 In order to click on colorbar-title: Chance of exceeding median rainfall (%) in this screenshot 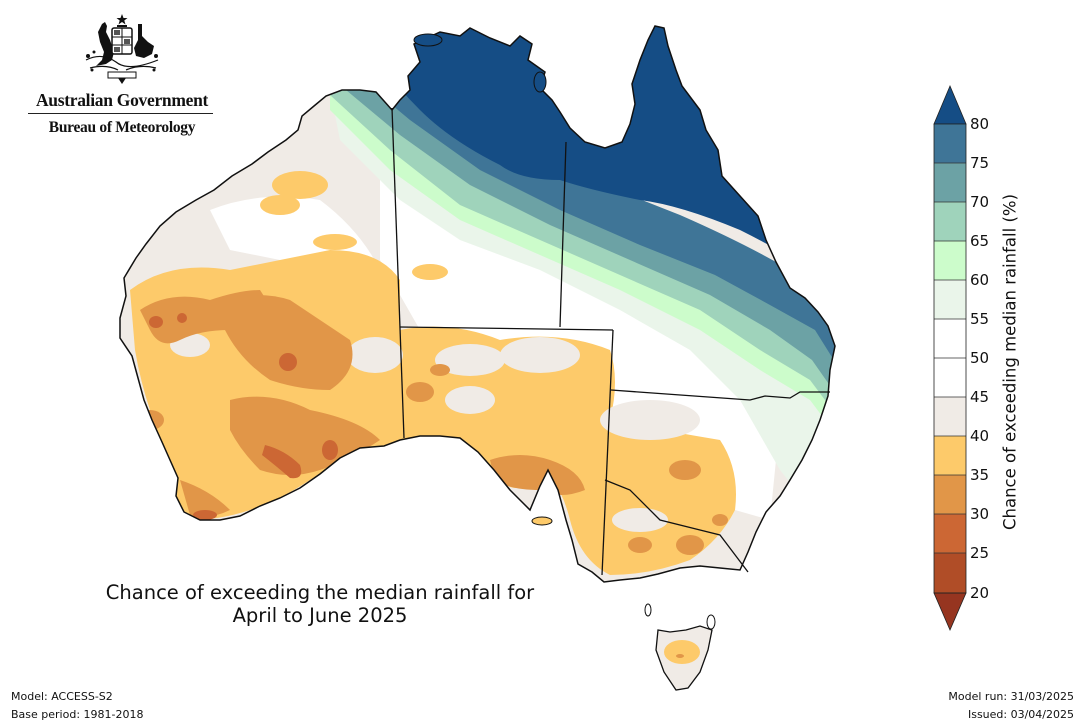, I will do `click(1010, 362)`.